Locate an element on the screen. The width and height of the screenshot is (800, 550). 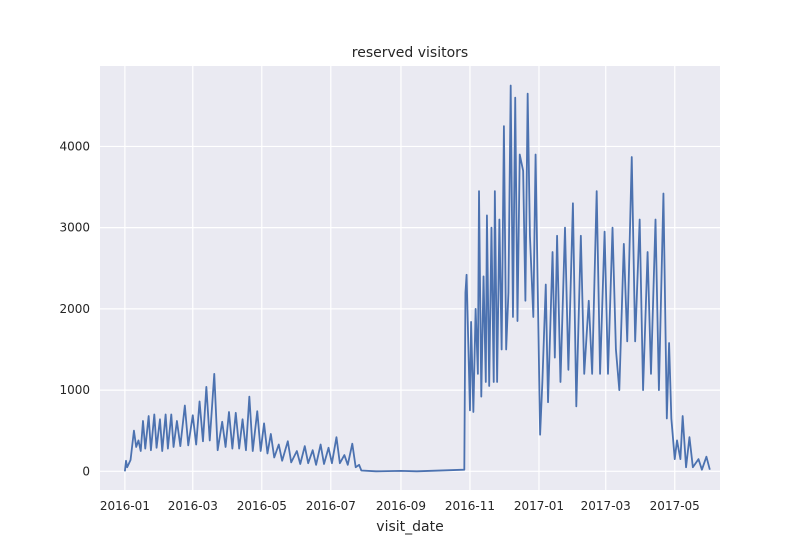
x-tick-label: 2017-05 is located at coordinates (675, 506).